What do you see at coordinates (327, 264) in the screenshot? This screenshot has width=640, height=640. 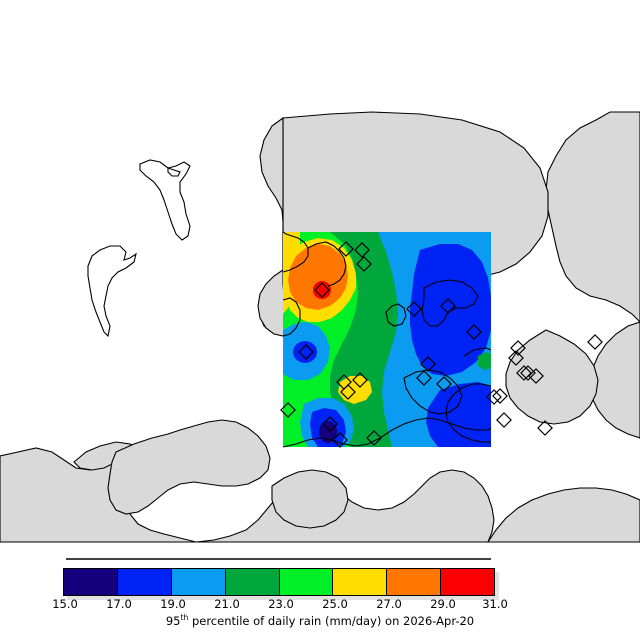 I see `coast-north-inland` at bounding box center [327, 264].